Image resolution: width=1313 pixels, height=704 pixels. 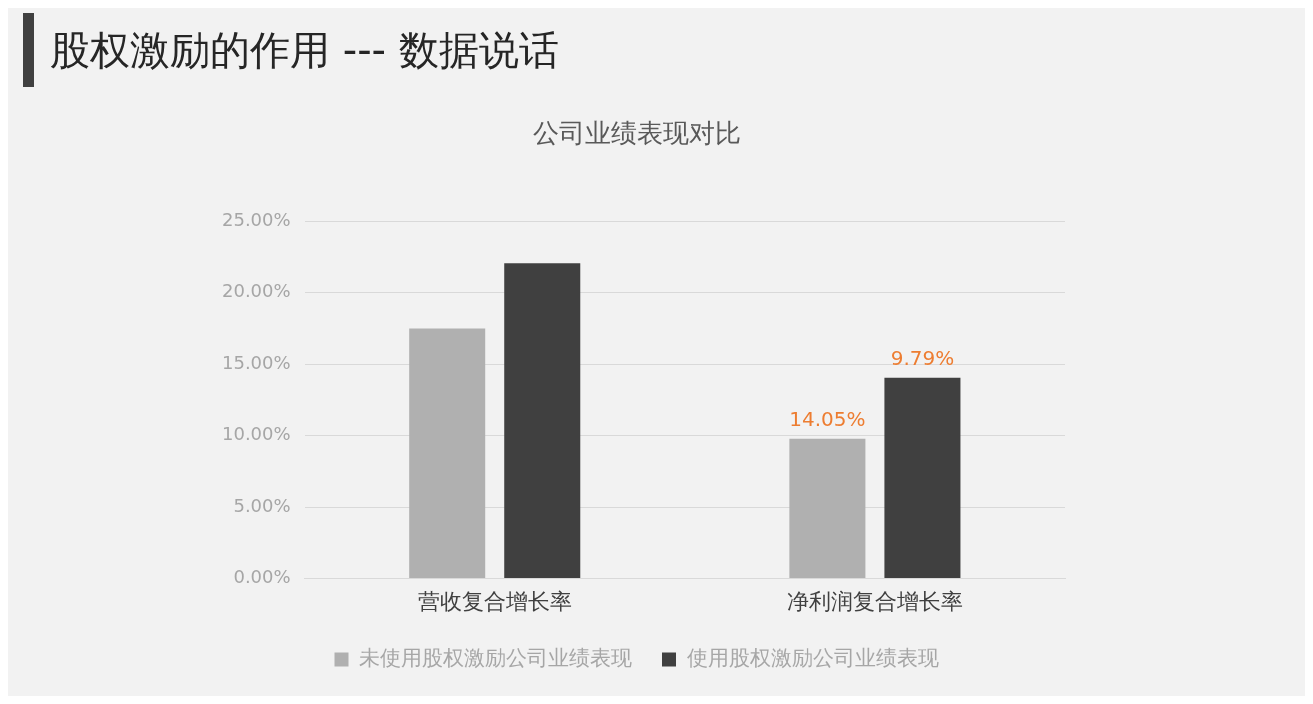 What do you see at coordinates (256, 362) in the screenshot?
I see `y-tick-label: 15.00%` at bounding box center [256, 362].